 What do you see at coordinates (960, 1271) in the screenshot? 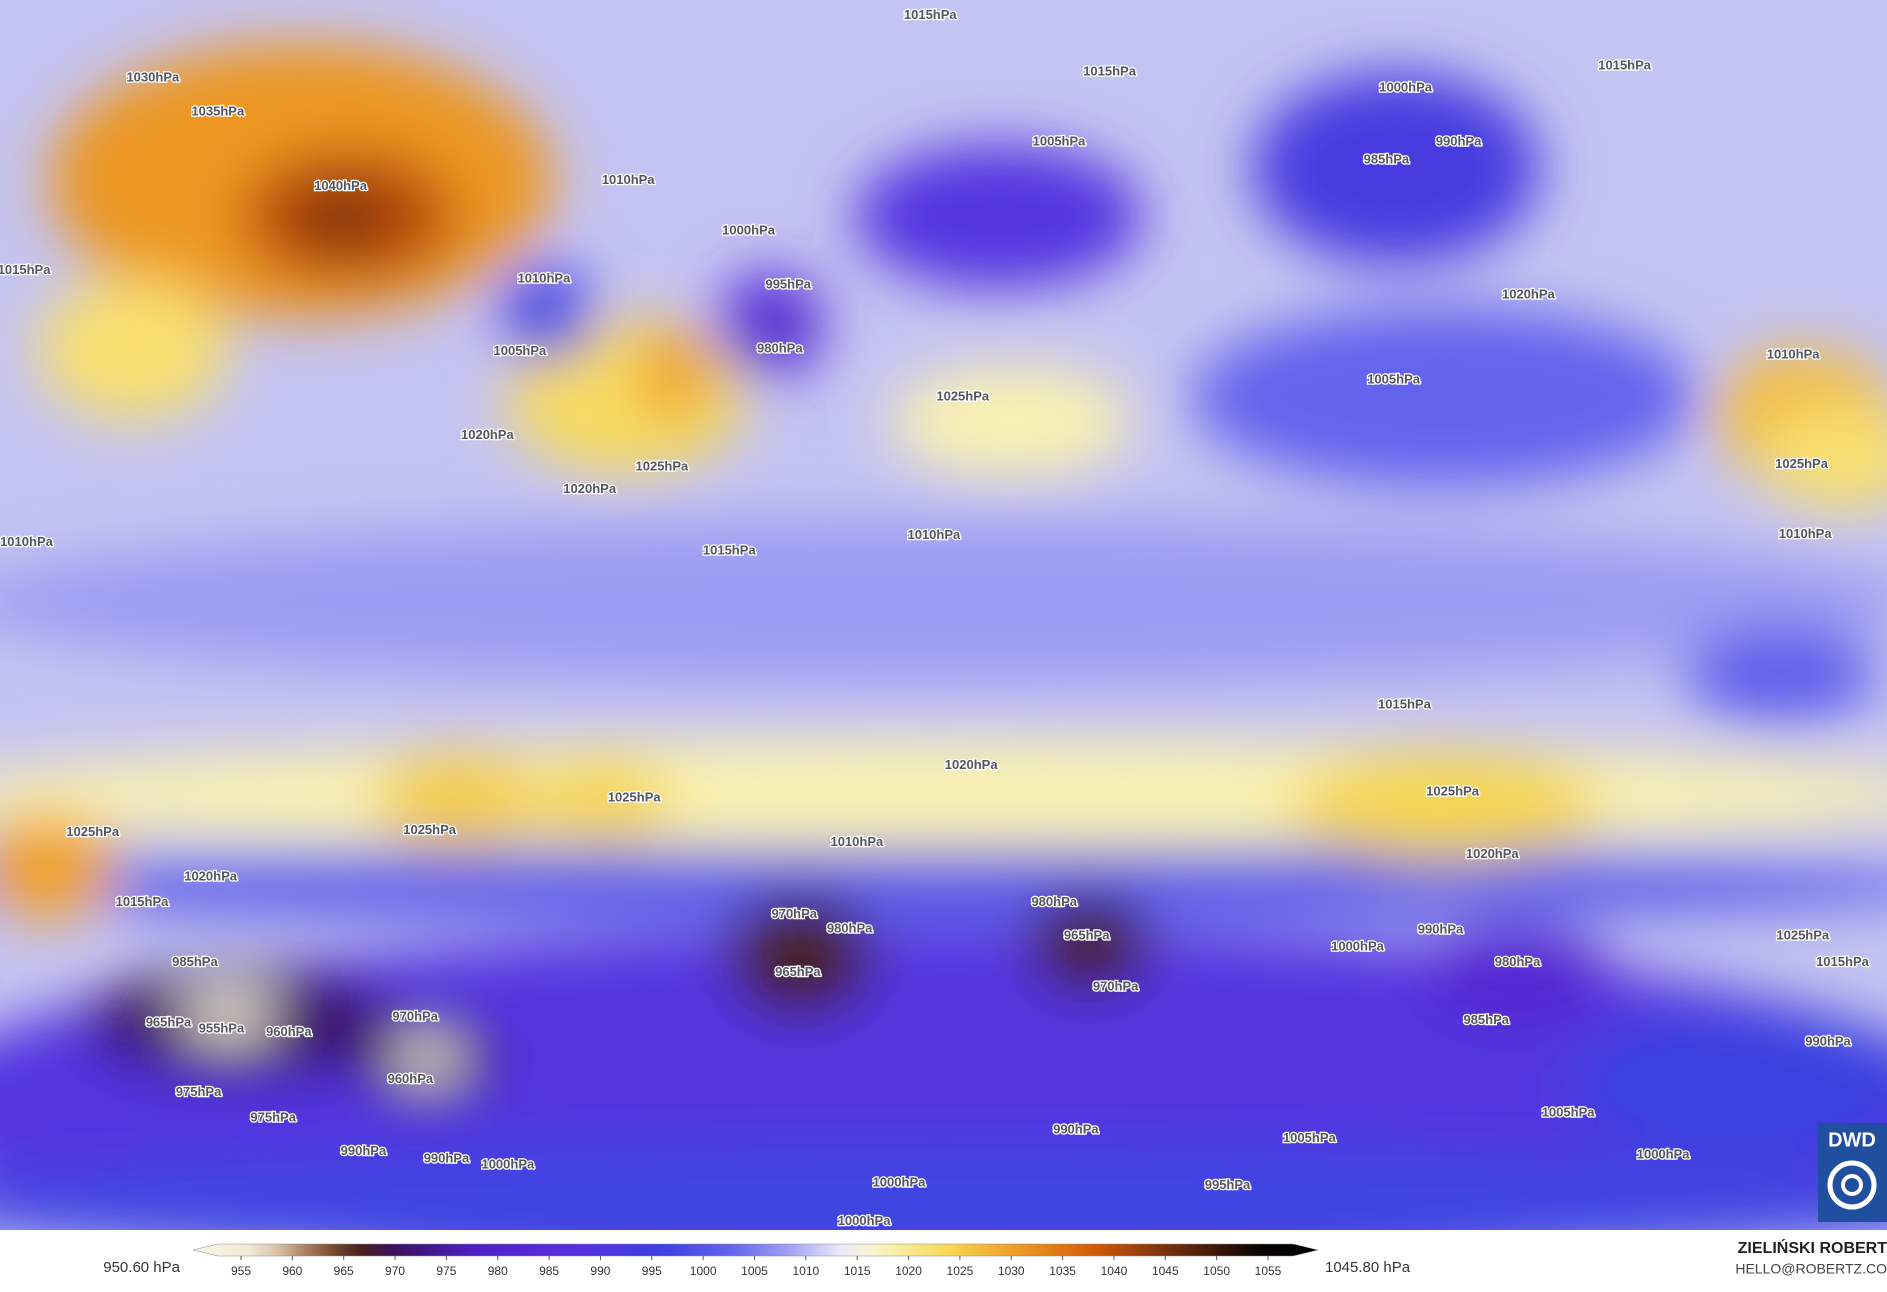
I see `colorbar-tick-label: 1025` at bounding box center [960, 1271].